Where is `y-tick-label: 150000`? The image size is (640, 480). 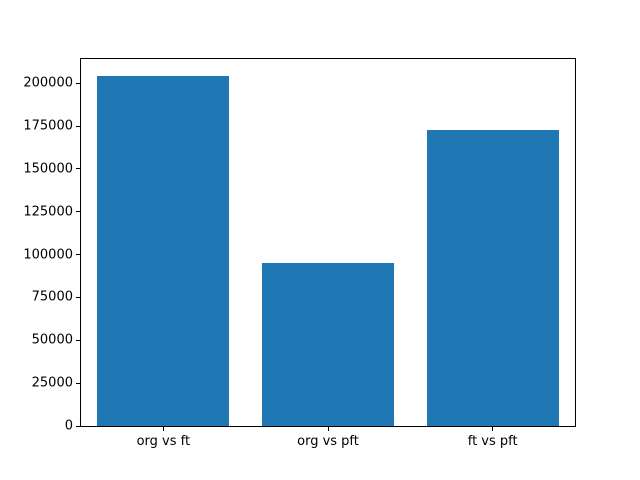 y-tick-label: 150000 is located at coordinates (48, 169).